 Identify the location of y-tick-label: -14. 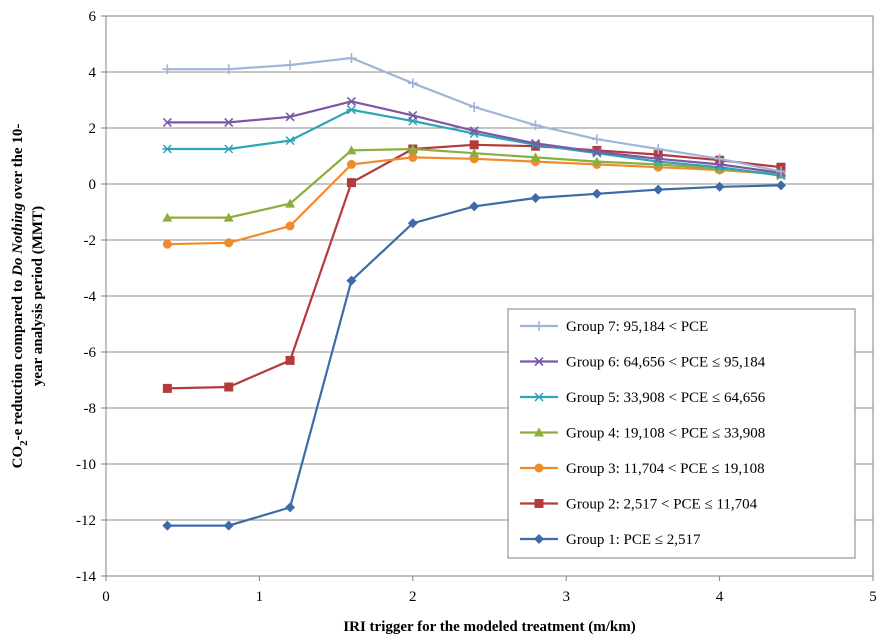
(86, 577).